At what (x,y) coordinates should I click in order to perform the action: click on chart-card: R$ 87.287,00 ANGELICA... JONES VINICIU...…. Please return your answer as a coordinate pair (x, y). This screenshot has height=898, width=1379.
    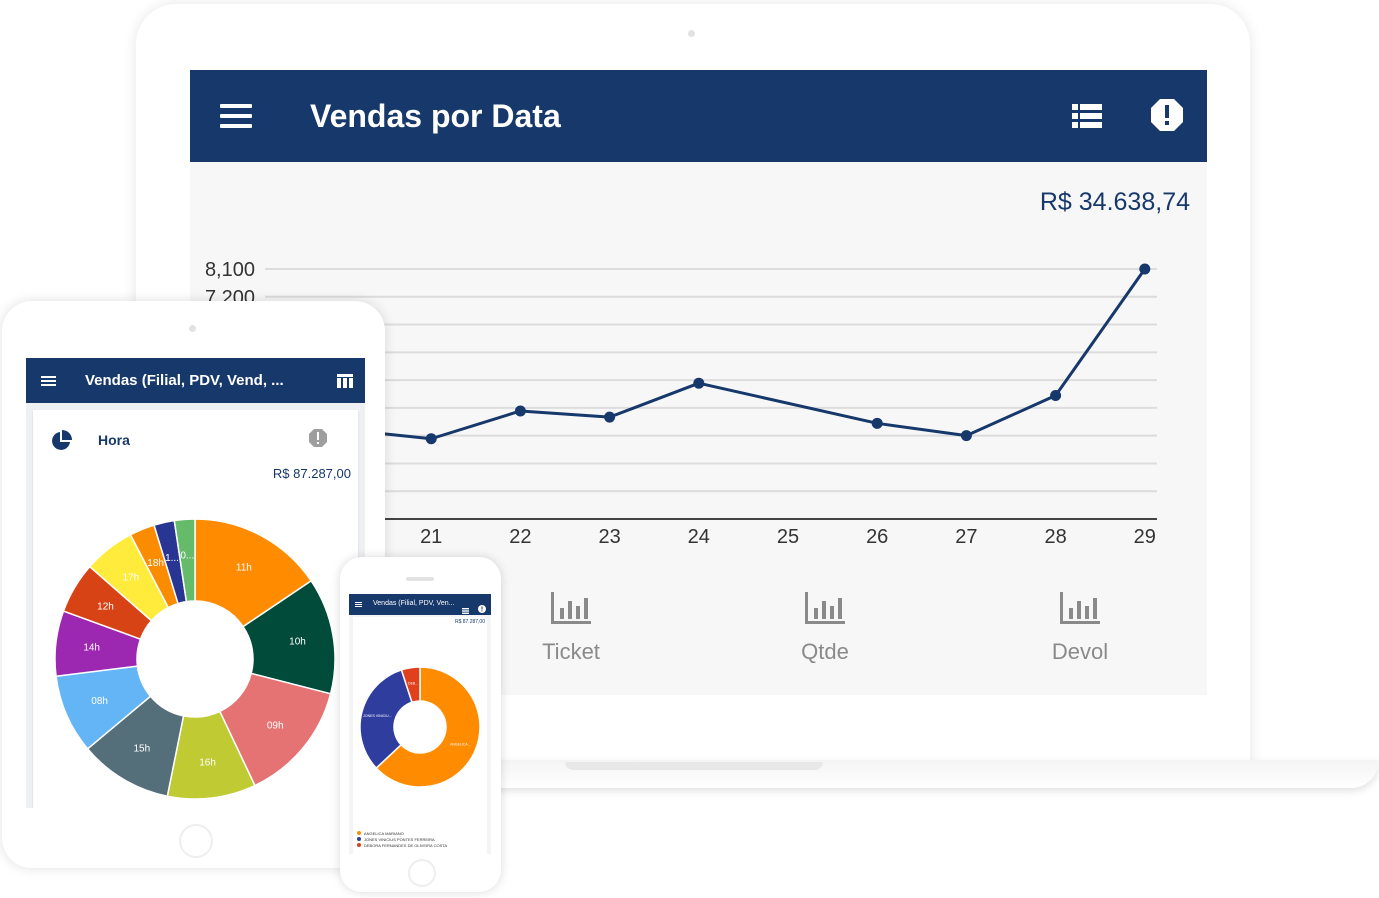
    Looking at the image, I should click on (420, 735).